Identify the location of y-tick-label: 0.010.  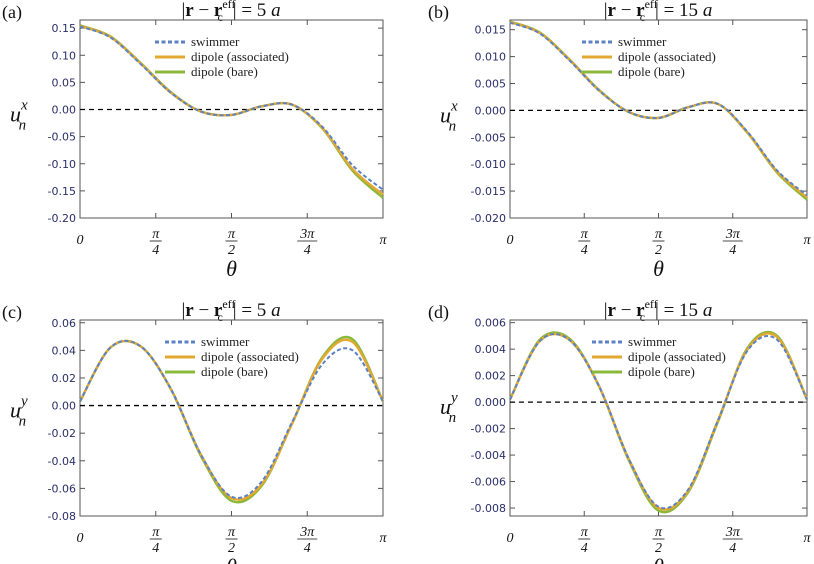
(491, 57).